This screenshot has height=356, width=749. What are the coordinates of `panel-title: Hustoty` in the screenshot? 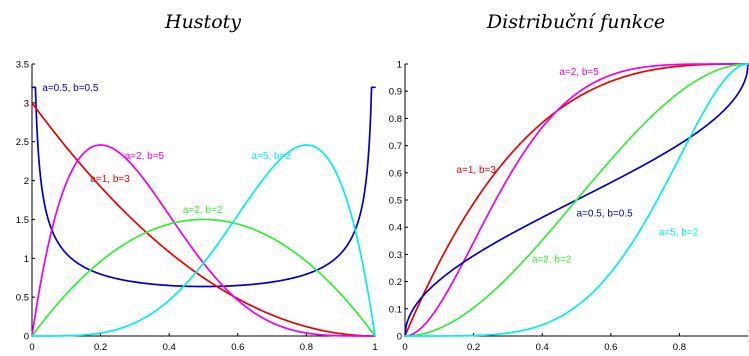 It's located at (202, 22).